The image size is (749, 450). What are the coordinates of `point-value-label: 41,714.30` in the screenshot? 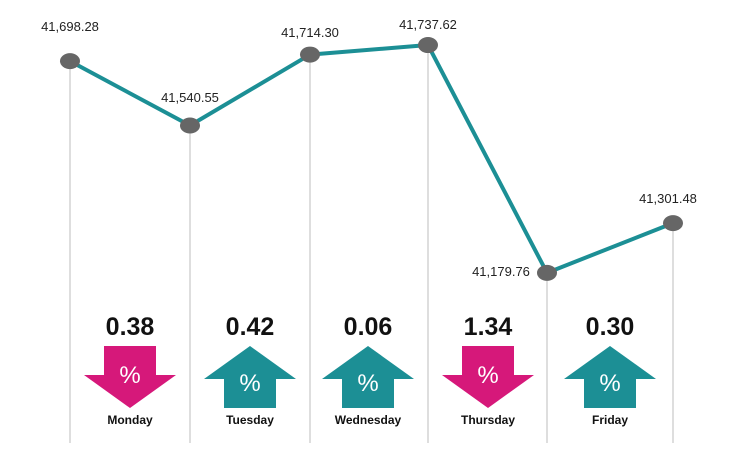 It's located at (310, 32).